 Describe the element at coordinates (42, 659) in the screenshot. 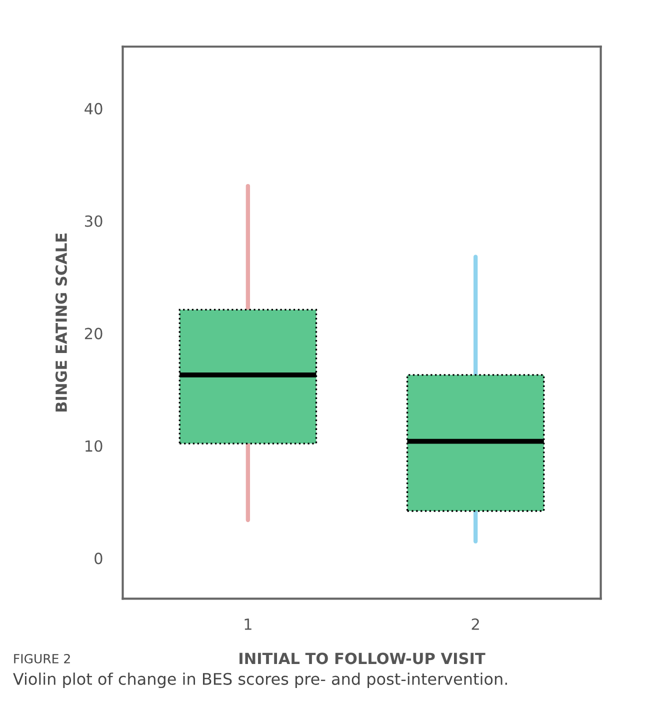

I see `caption: FIGURE 2` at that location.